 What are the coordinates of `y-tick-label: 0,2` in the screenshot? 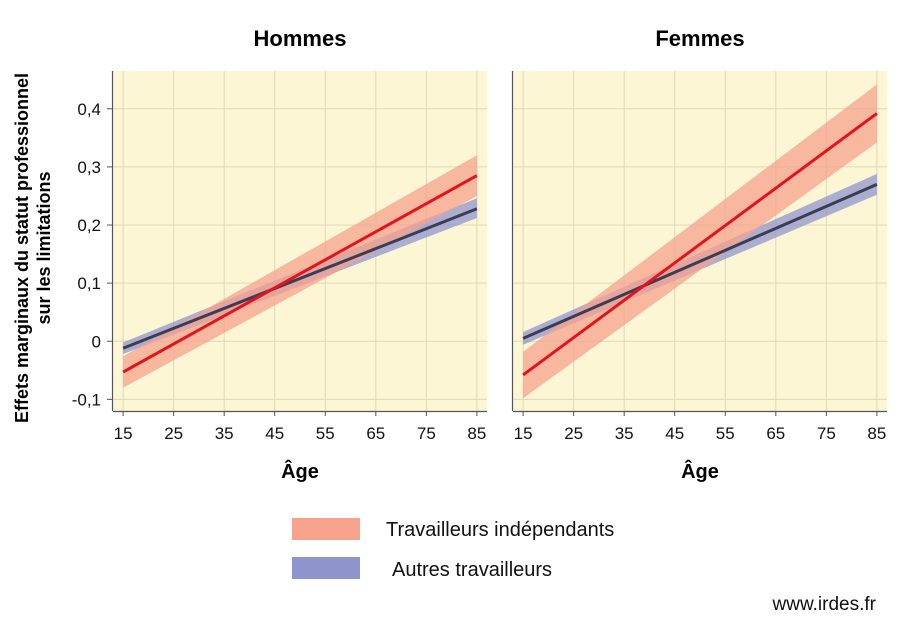 It's located at (89, 225).